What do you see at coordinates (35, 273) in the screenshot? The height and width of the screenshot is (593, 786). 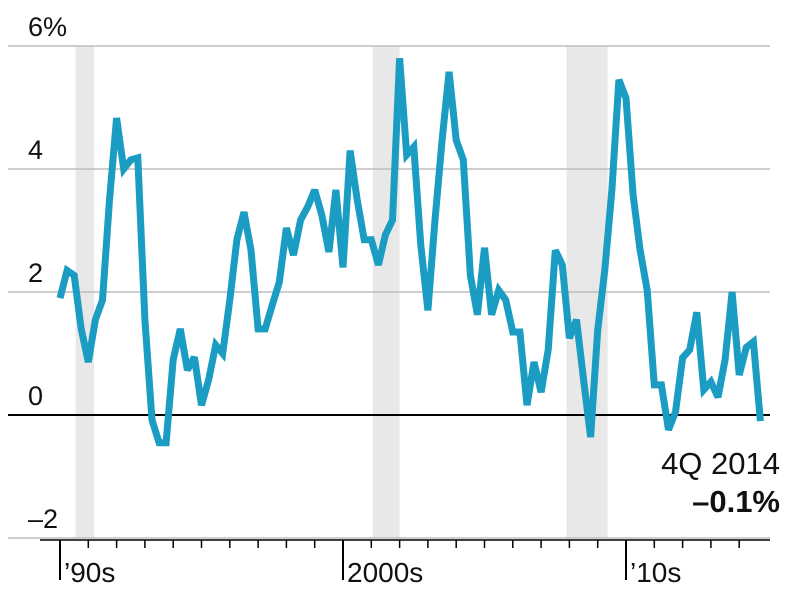 I see `y-tick-label: 2` at bounding box center [35, 273].